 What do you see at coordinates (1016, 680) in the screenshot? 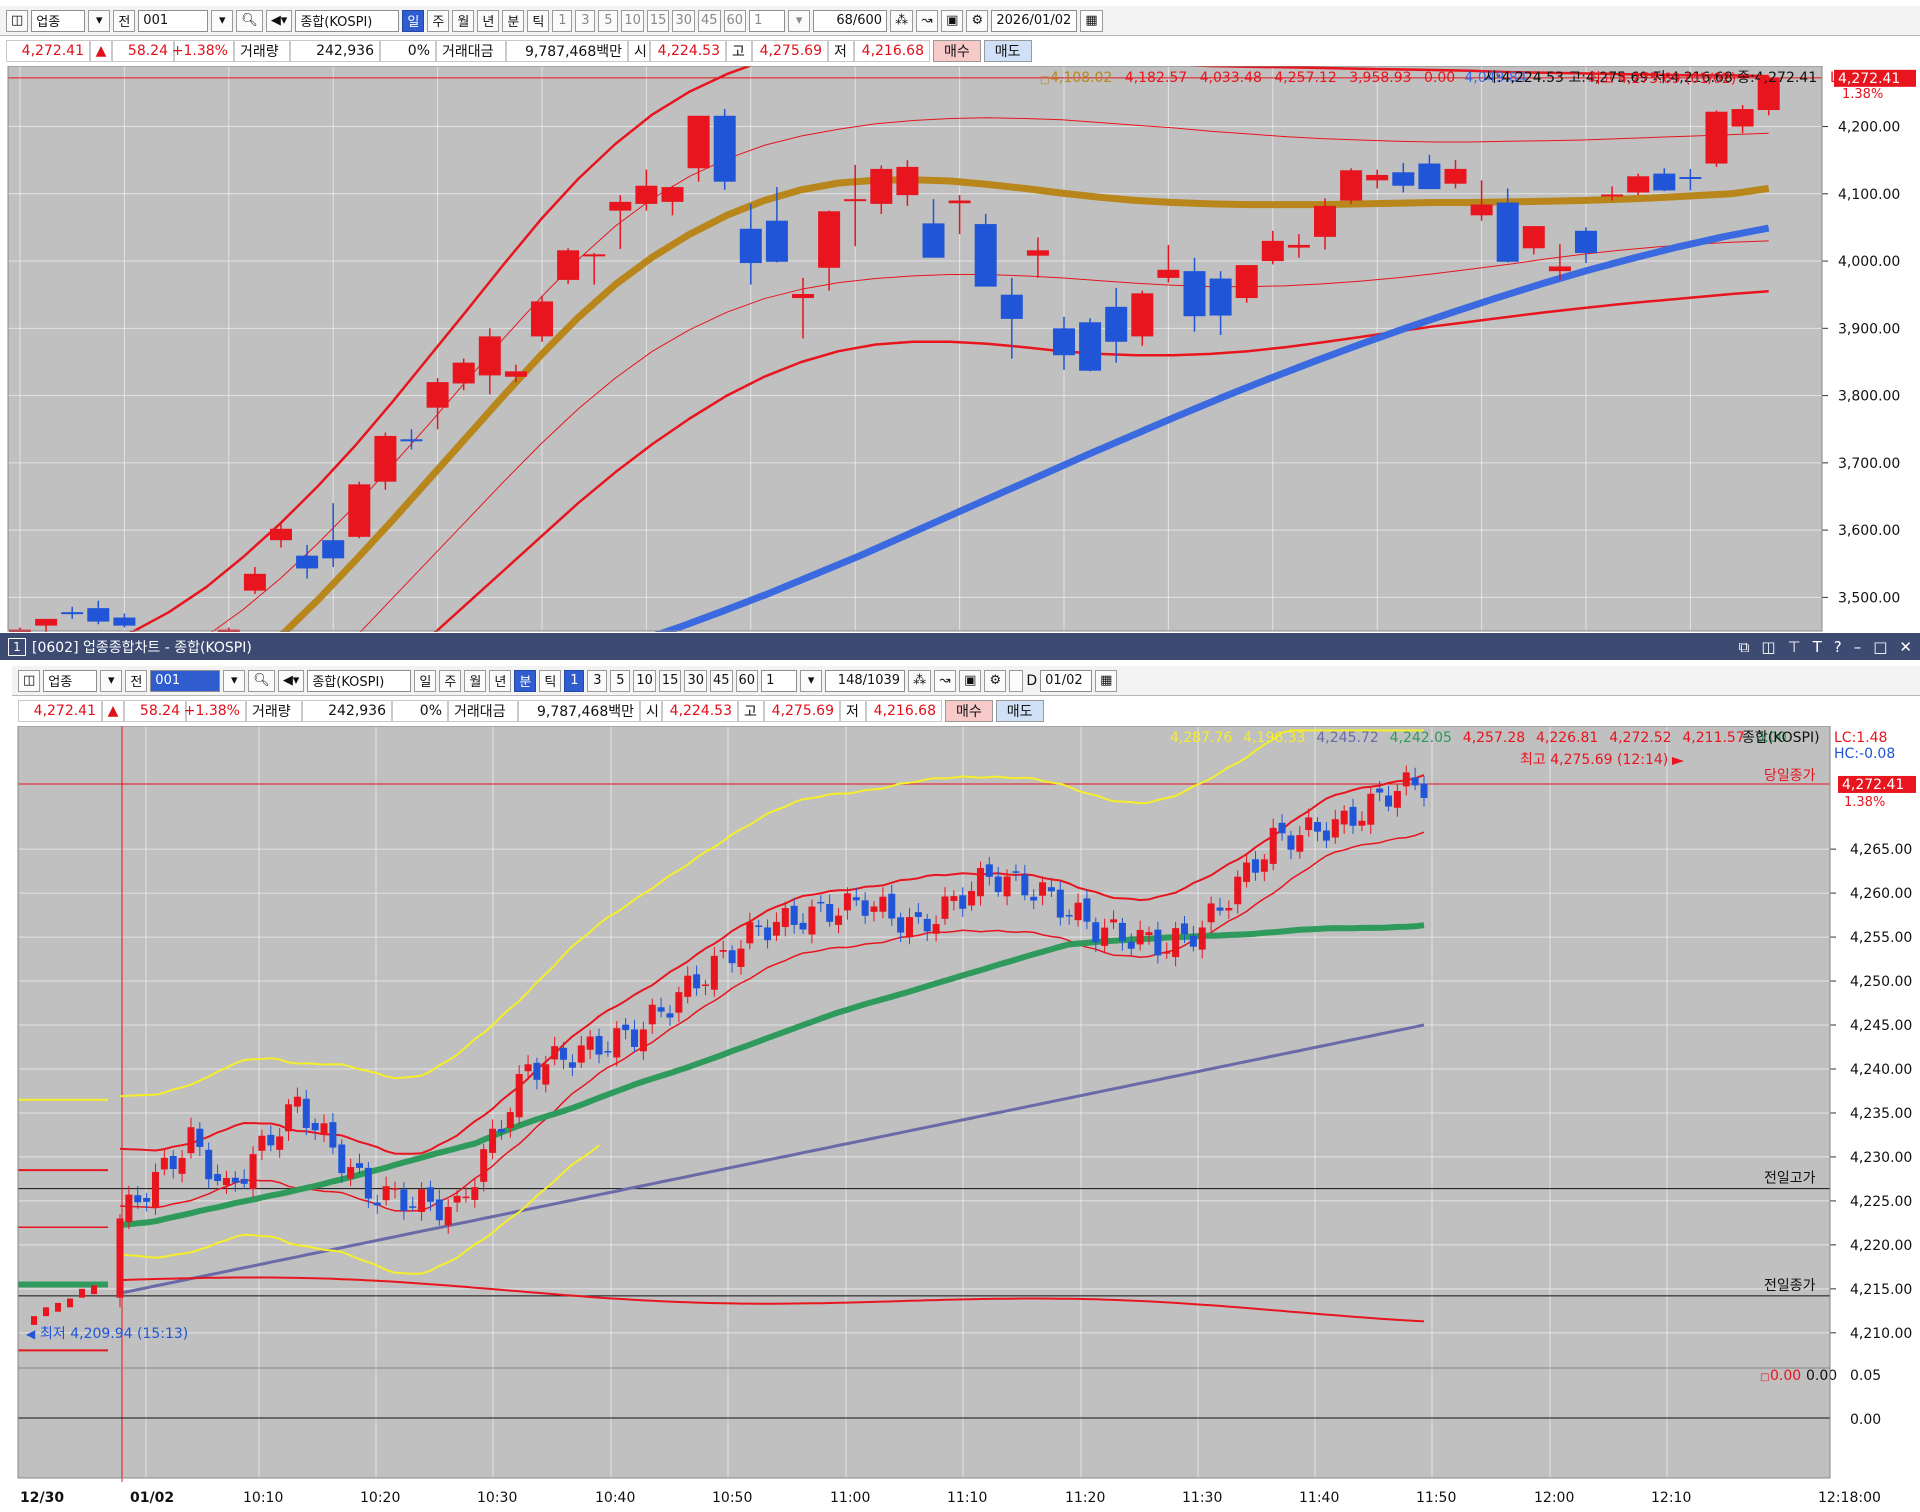
I see `d-checkbox` at bounding box center [1016, 680].